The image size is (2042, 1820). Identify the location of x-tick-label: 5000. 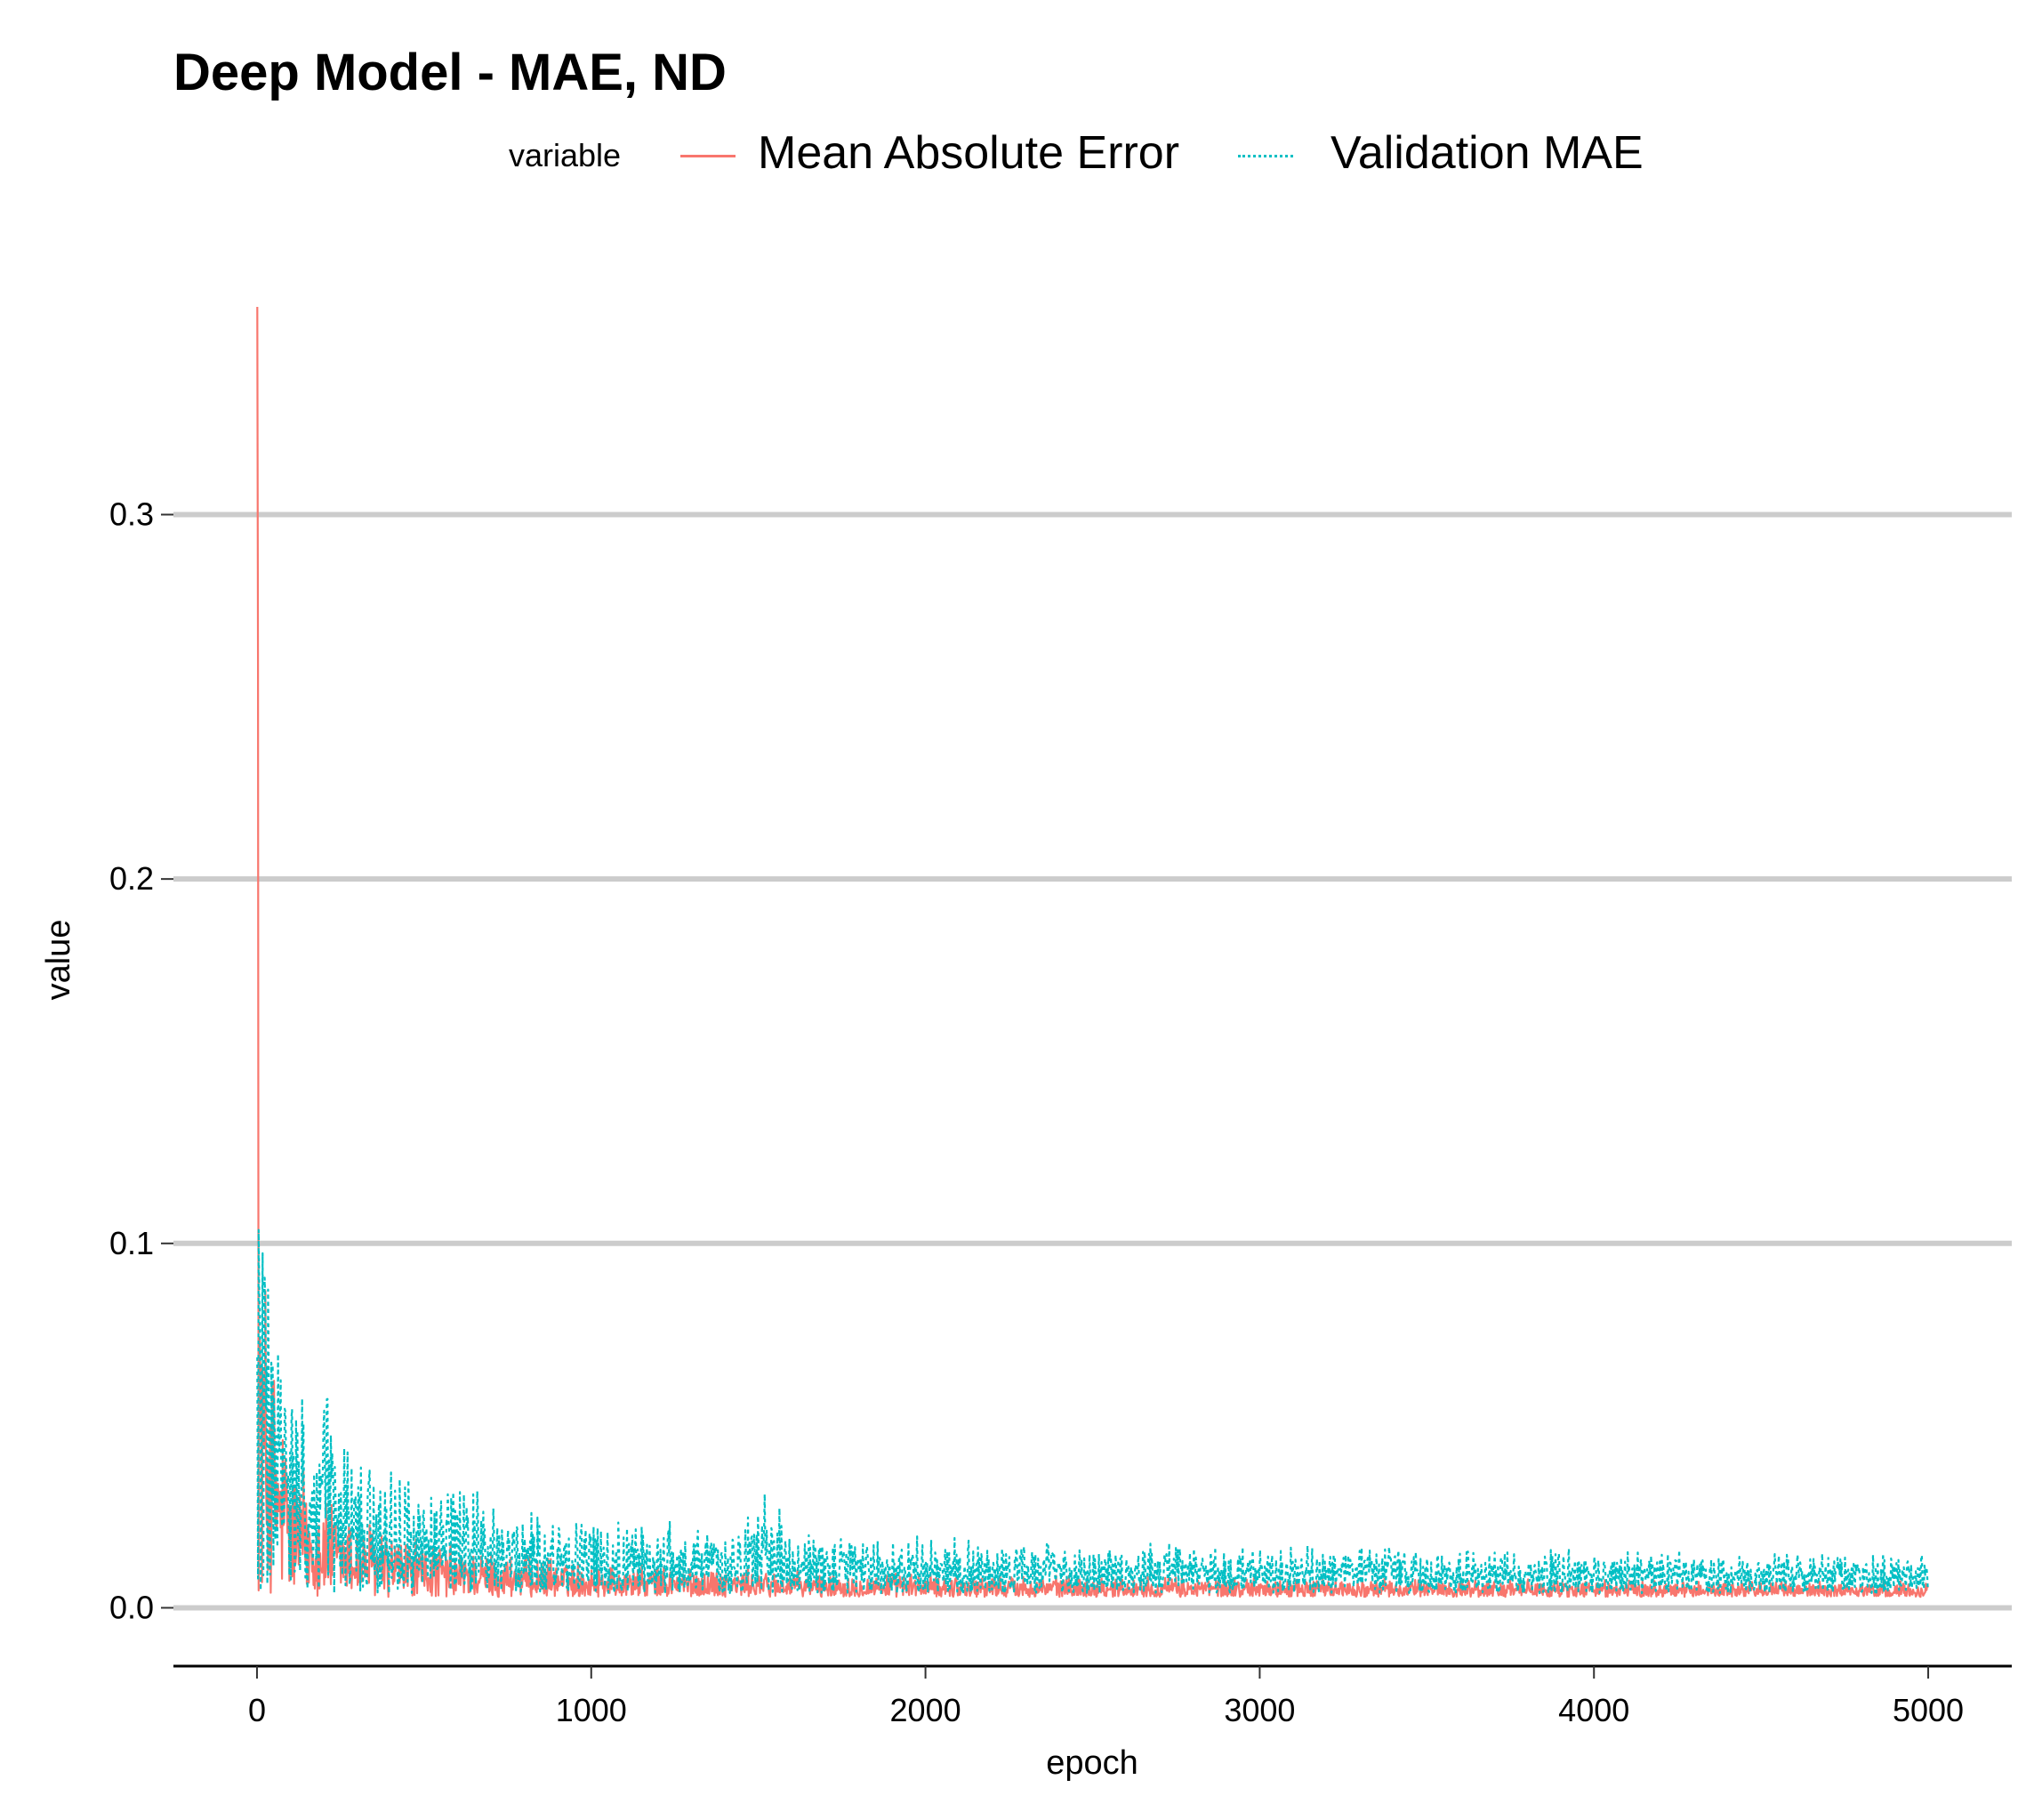
(1928, 1710).